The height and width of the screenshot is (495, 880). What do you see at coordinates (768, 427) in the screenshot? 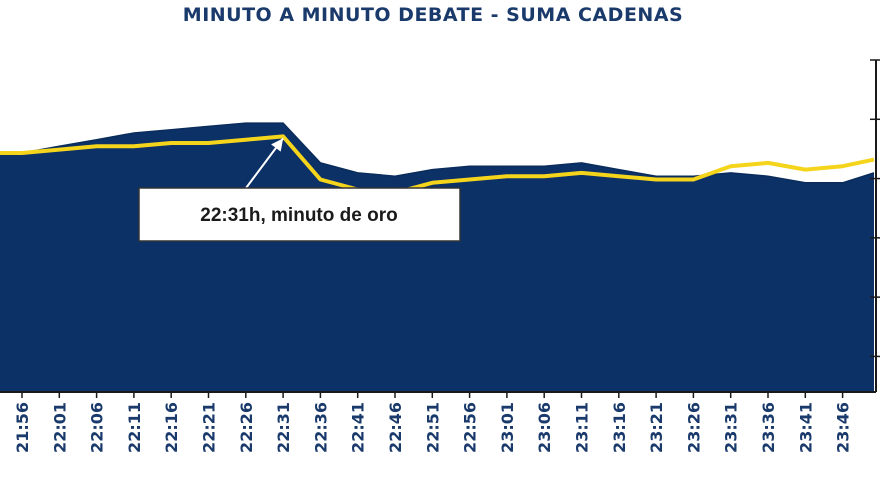
I see `x-tick-label: 23:36` at bounding box center [768, 427].